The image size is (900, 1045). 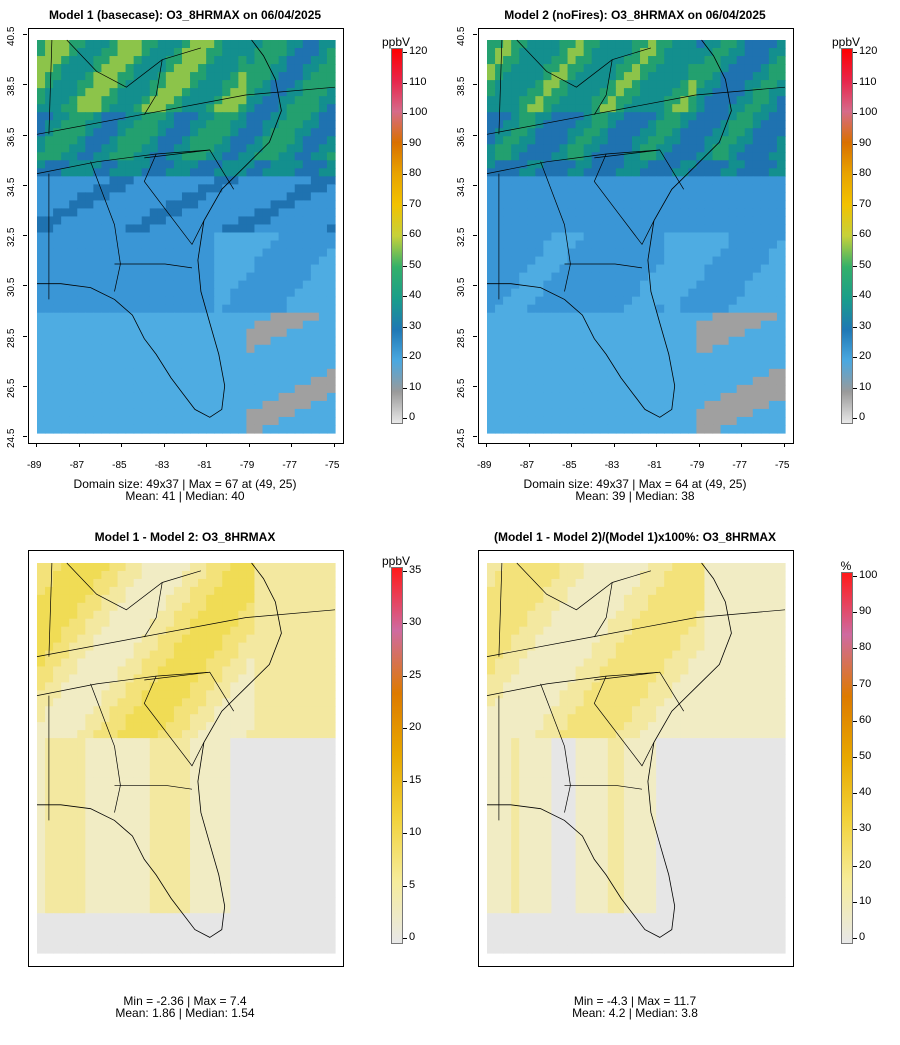 I want to click on colorbar-tick-label: 20, so click(x=415, y=356).